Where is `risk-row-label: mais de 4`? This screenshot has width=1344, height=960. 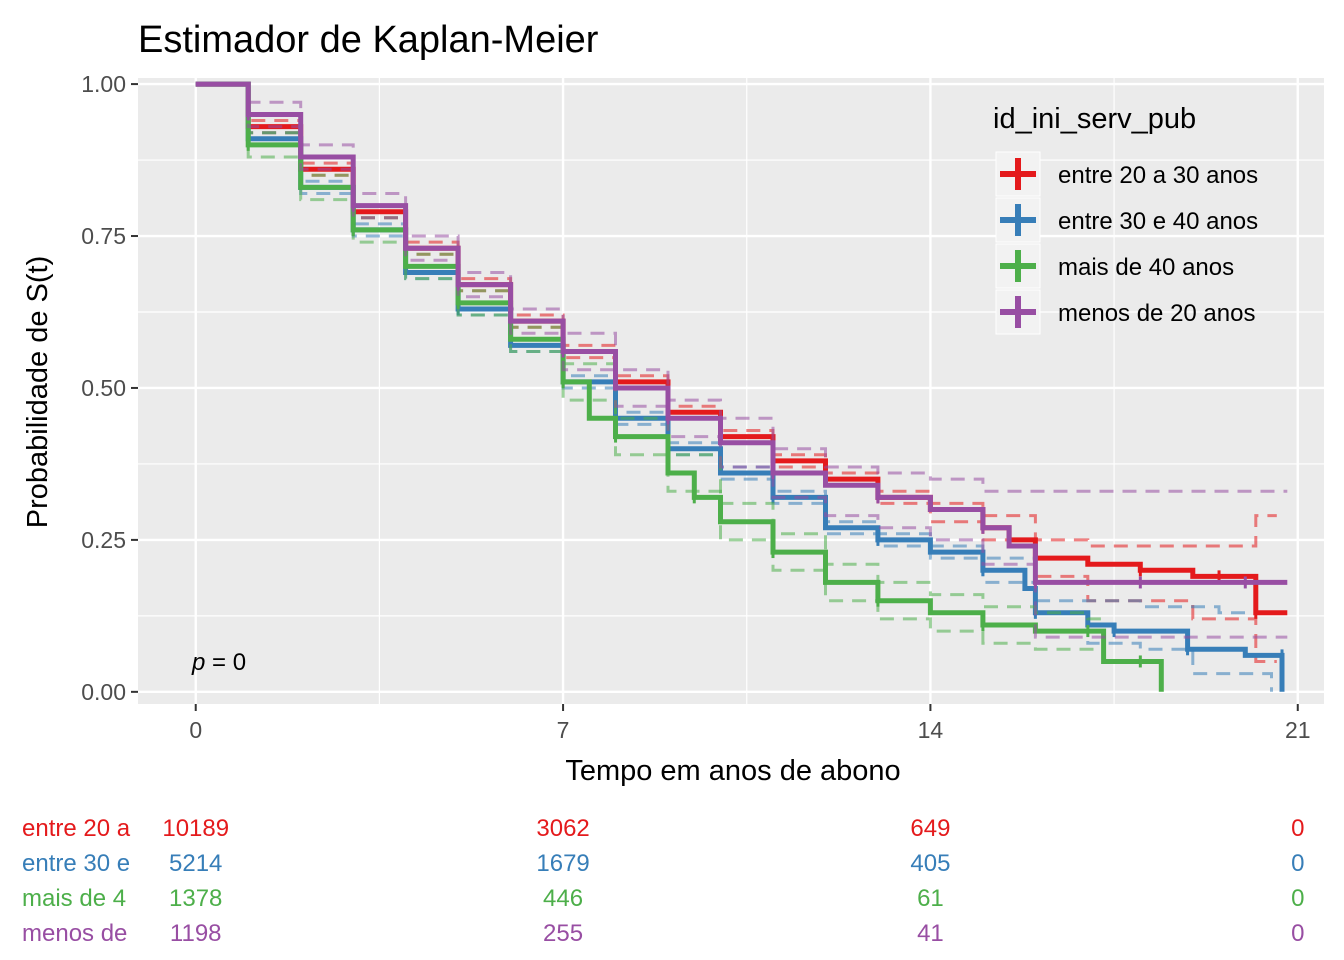 risk-row-label: mais de 4 is located at coordinates (74, 898).